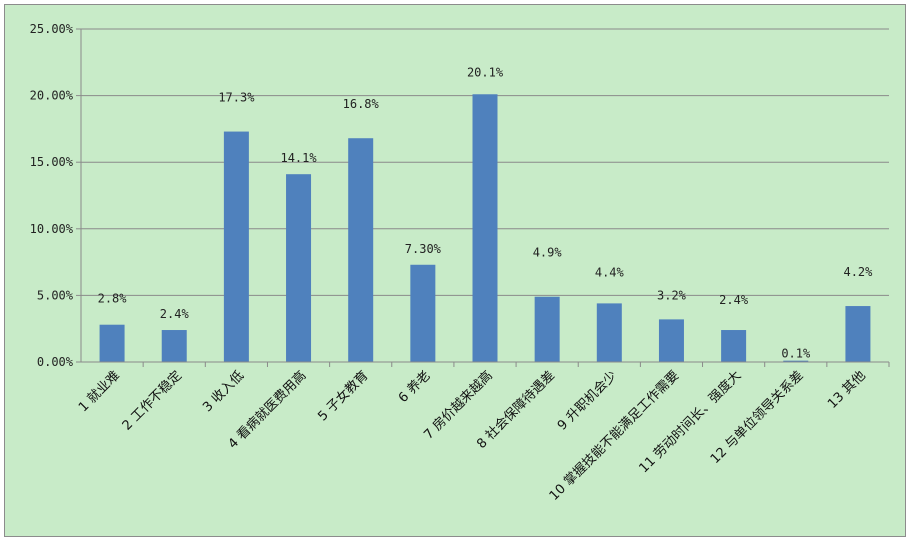 The width and height of the screenshot is (913, 557). Describe the element at coordinates (55, 195) in the screenshot. I see `y-axis-ticks: 0.00% 5.00% 10.00% 15.00% 20.00% 25.00%` at that location.